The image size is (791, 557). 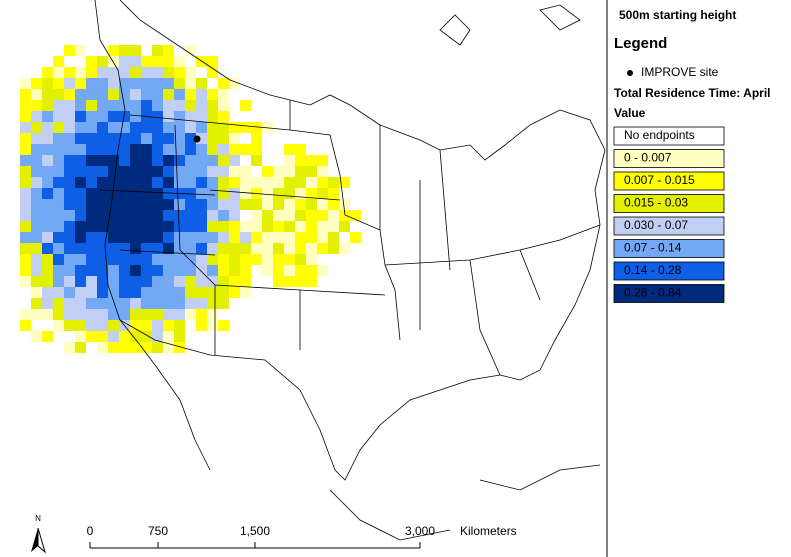 What do you see at coordinates (648, 158) in the screenshot?
I see `legend-label: 0 - 0.007` at bounding box center [648, 158].